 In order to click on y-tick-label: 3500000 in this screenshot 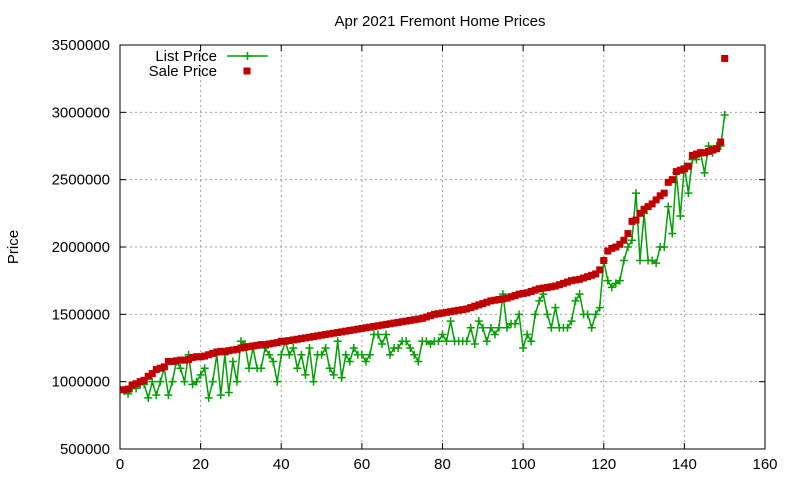, I will do `click(81, 45)`.